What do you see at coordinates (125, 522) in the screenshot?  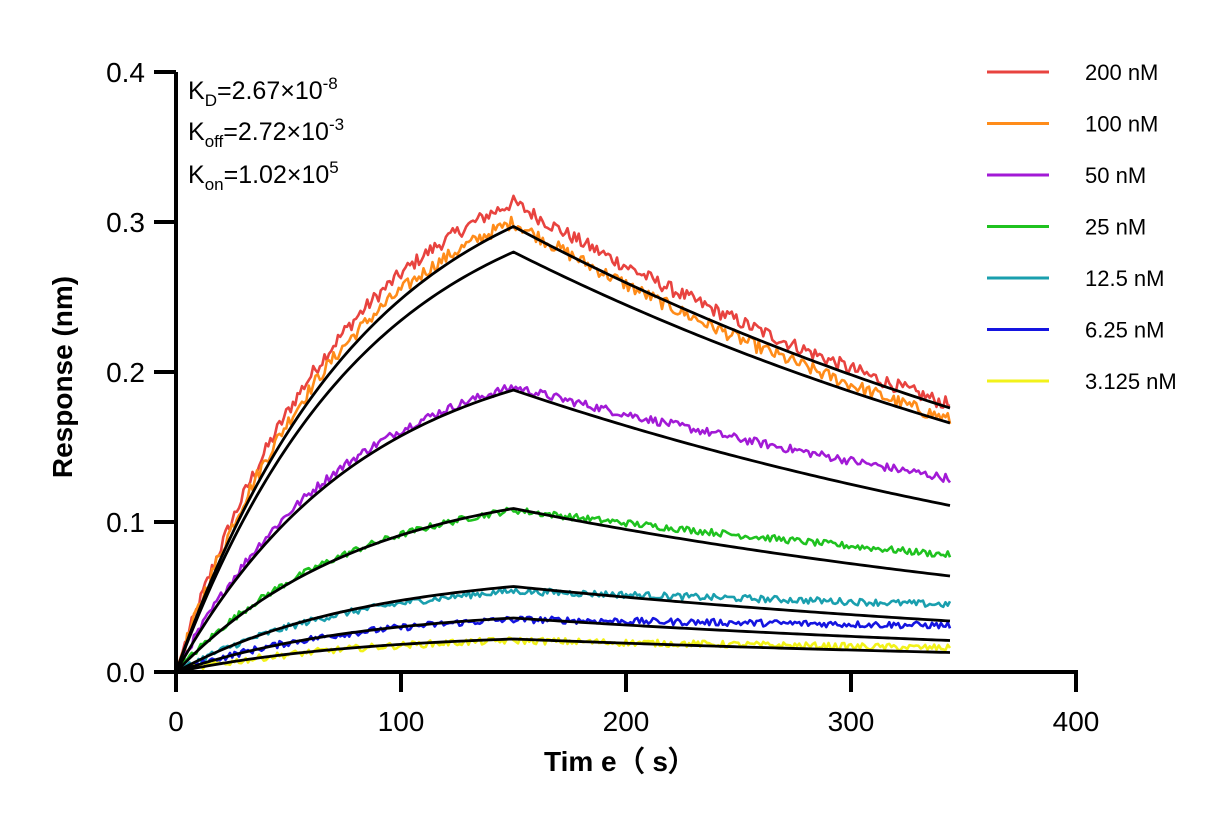 I see `y-tick-label: 0.1` at bounding box center [125, 522].